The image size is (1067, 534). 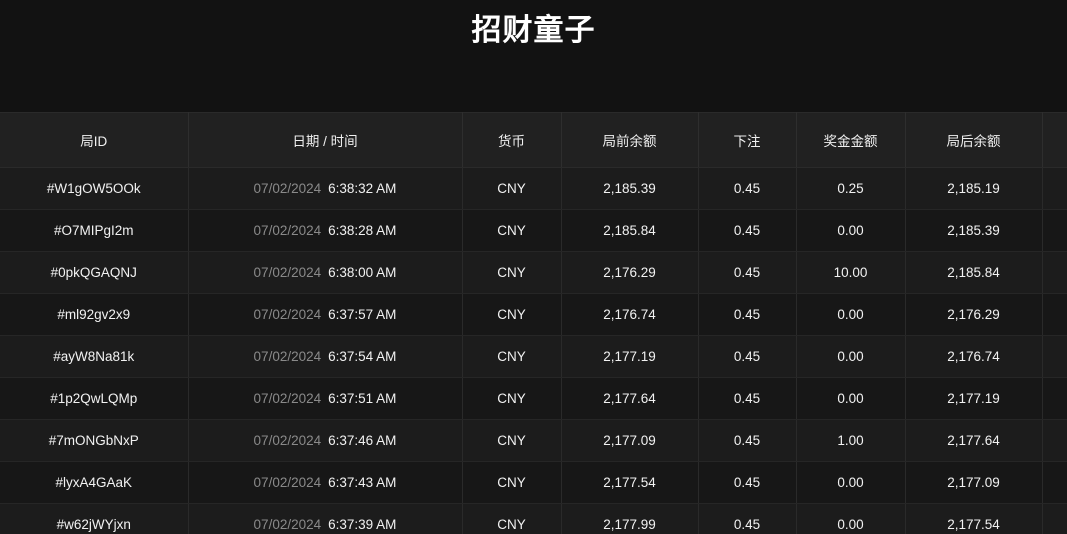 What do you see at coordinates (94, 230) in the screenshot?
I see `cell-round-id: #O7MIPgI2m` at bounding box center [94, 230].